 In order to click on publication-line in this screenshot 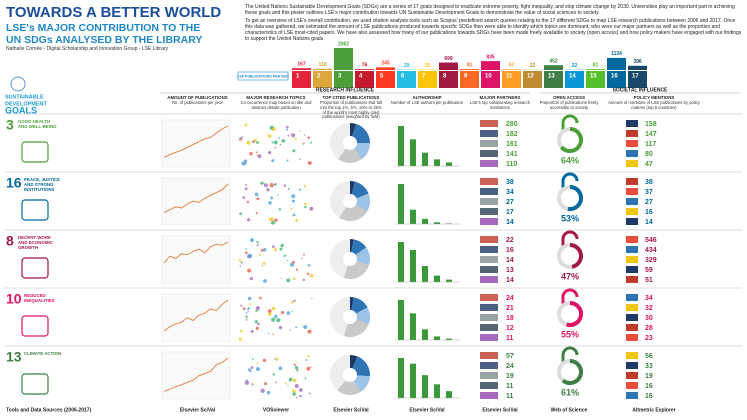, I will do `click(196, 374)`.